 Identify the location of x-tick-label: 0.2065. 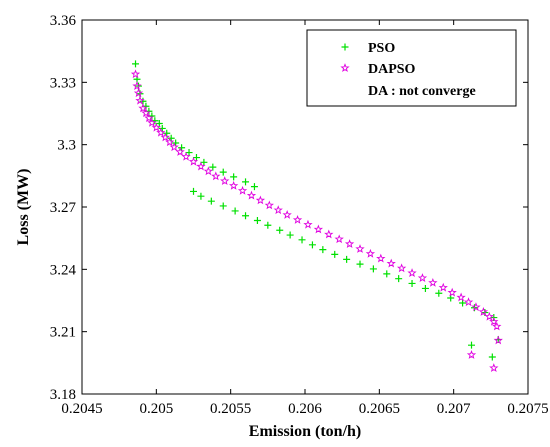
(379, 409).